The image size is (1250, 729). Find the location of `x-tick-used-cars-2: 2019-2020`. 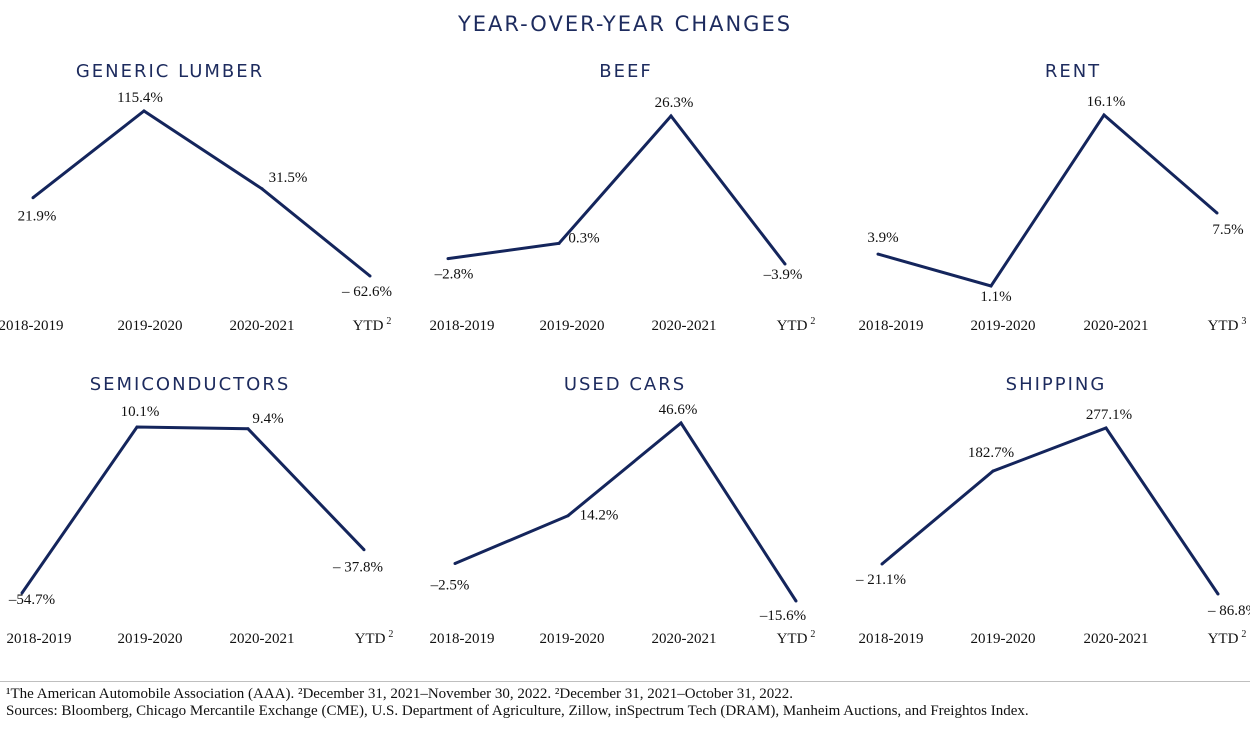

x-tick-used-cars-2: 2019-2020 is located at coordinates (572, 639).